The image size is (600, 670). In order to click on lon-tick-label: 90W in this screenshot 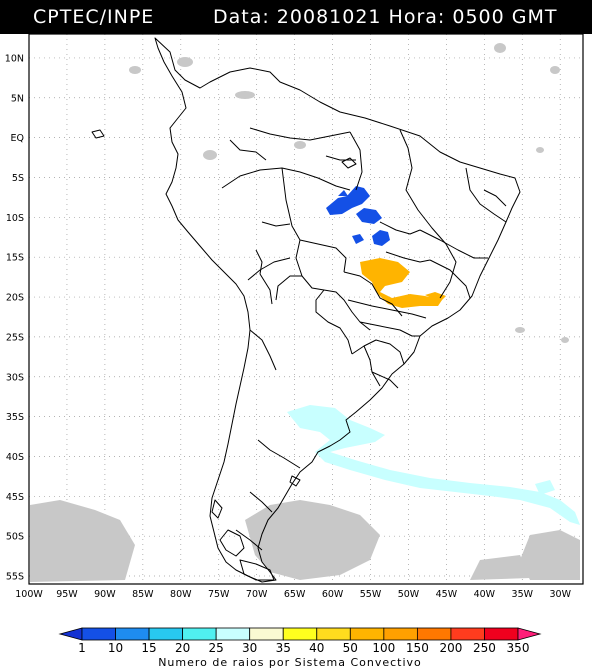, I will do `click(105, 594)`.